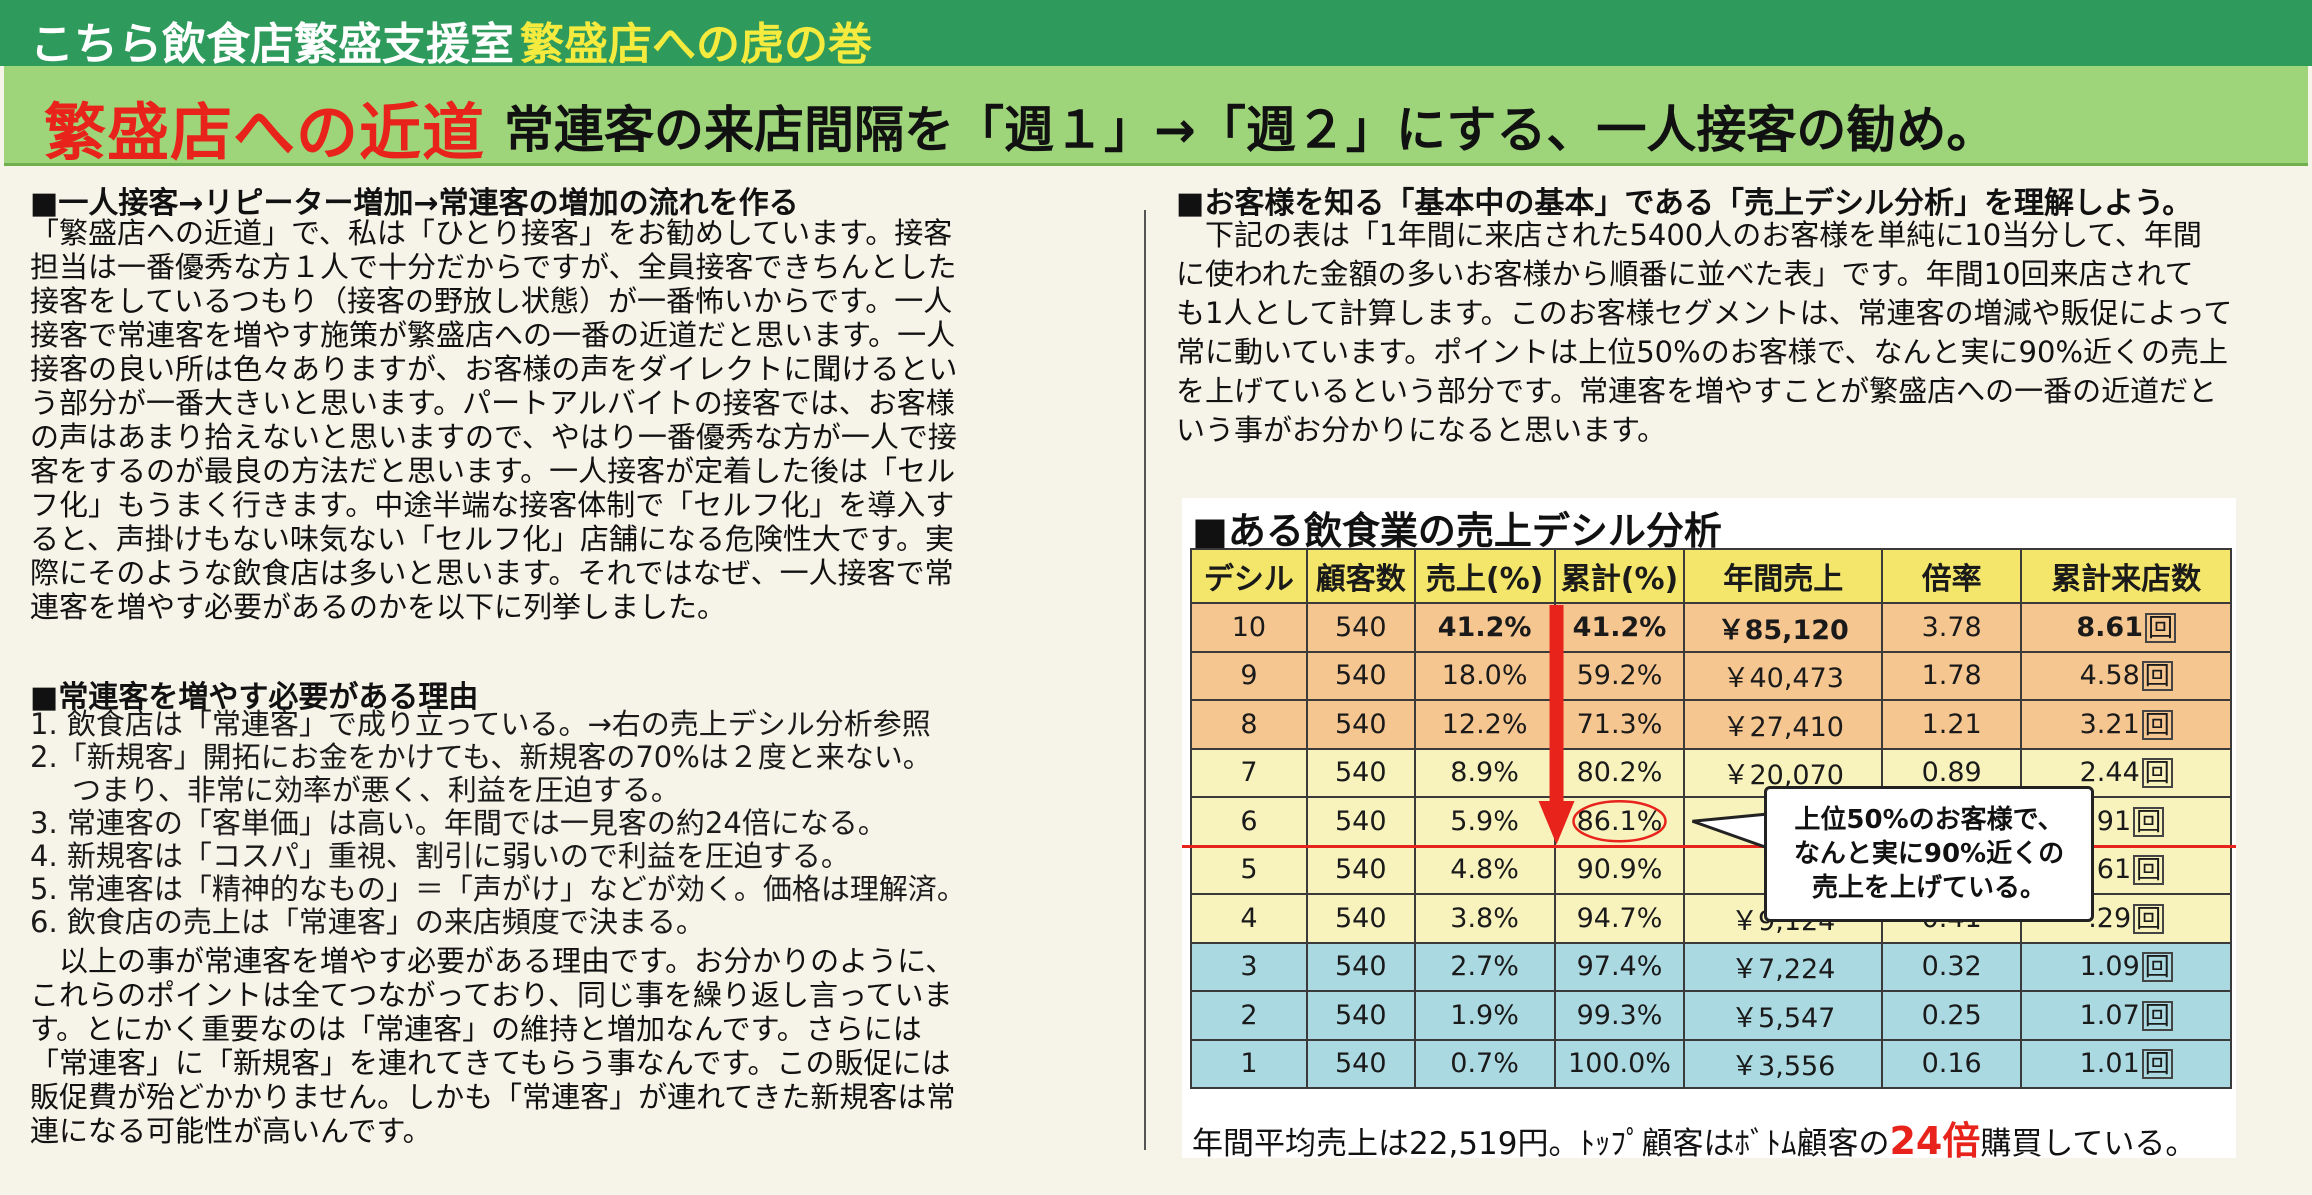 The image size is (2312, 1195). I want to click on col-header-ratio: 倍率, so click(1951, 576).